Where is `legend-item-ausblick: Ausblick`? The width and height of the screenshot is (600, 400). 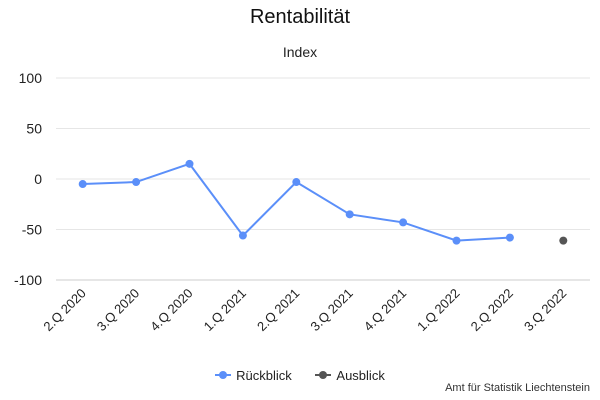 legend-item-ausblick: Ausblick is located at coordinates (350, 375).